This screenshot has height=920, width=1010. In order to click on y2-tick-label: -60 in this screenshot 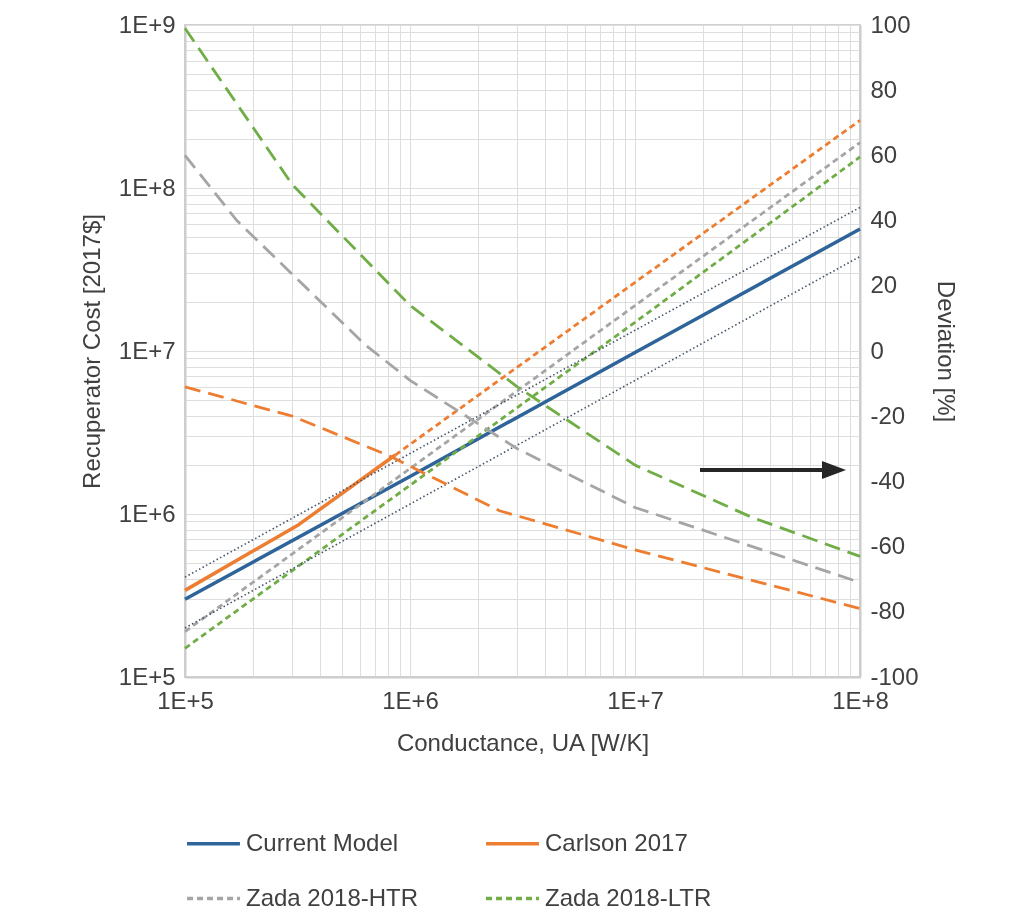, I will do `click(888, 546)`.